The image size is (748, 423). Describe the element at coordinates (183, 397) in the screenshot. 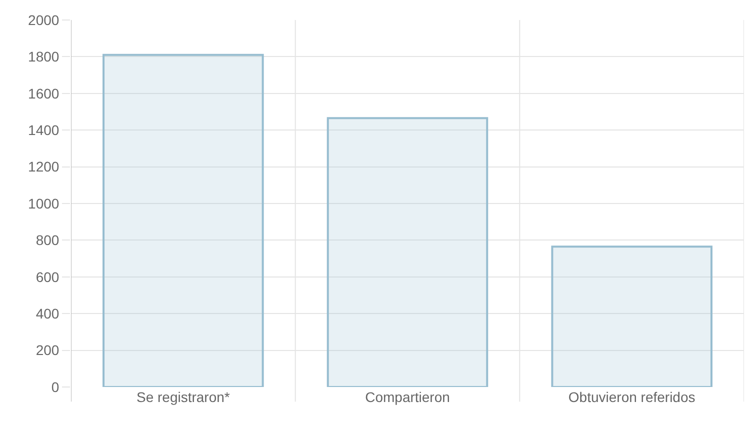

I see `x-tick-label: Se registraron*` at that location.